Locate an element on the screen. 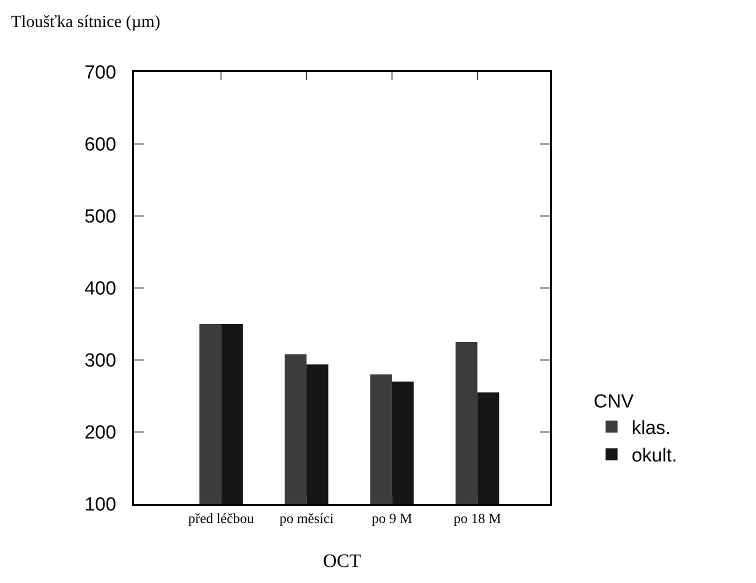  y-tick-label: 400 is located at coordinates (100, 289).